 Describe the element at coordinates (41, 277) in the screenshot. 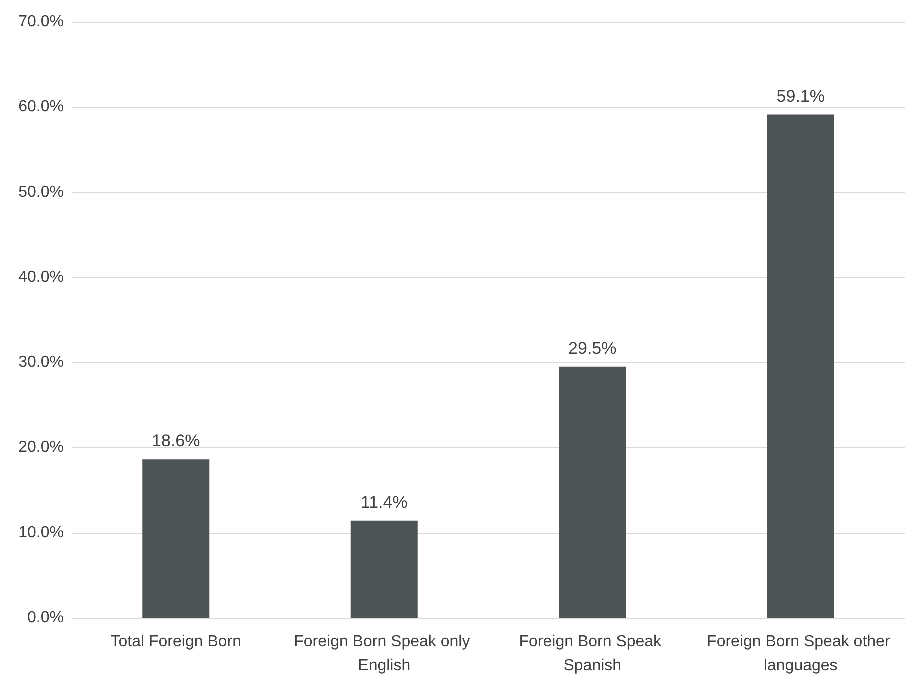

I see `y-tick-label: 40.0%` at that location.